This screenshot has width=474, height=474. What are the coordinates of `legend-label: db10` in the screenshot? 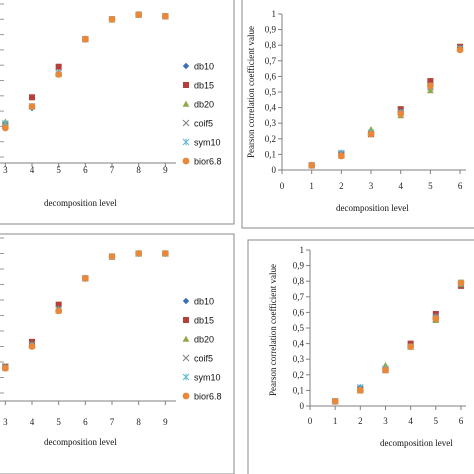 It's located at (204, 302).